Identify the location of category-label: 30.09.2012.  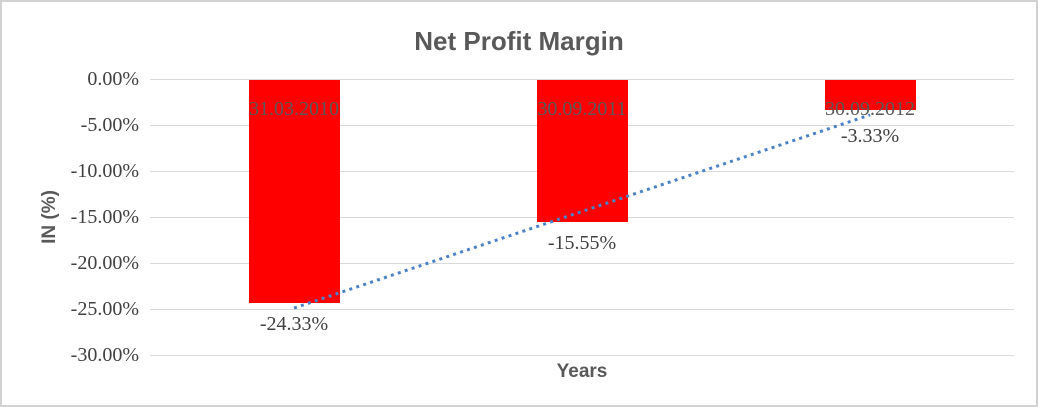
(870, 109).